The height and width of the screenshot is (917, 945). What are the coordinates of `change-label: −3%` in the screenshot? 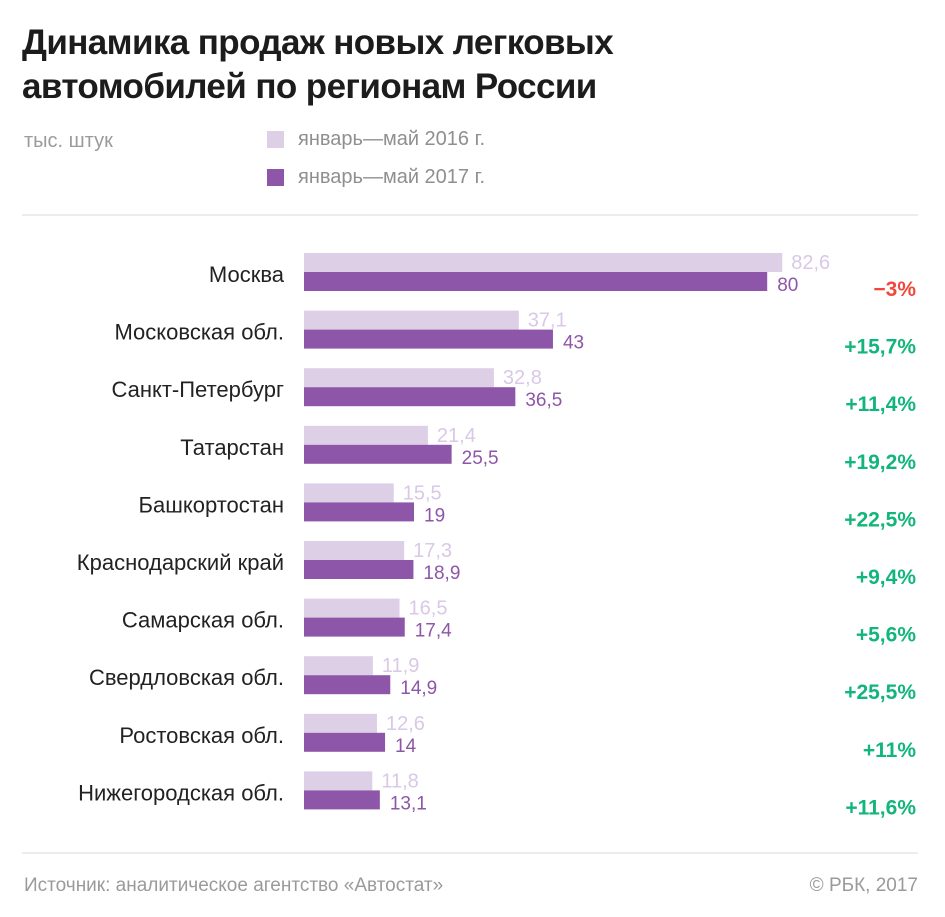 It's located at (894, 289).